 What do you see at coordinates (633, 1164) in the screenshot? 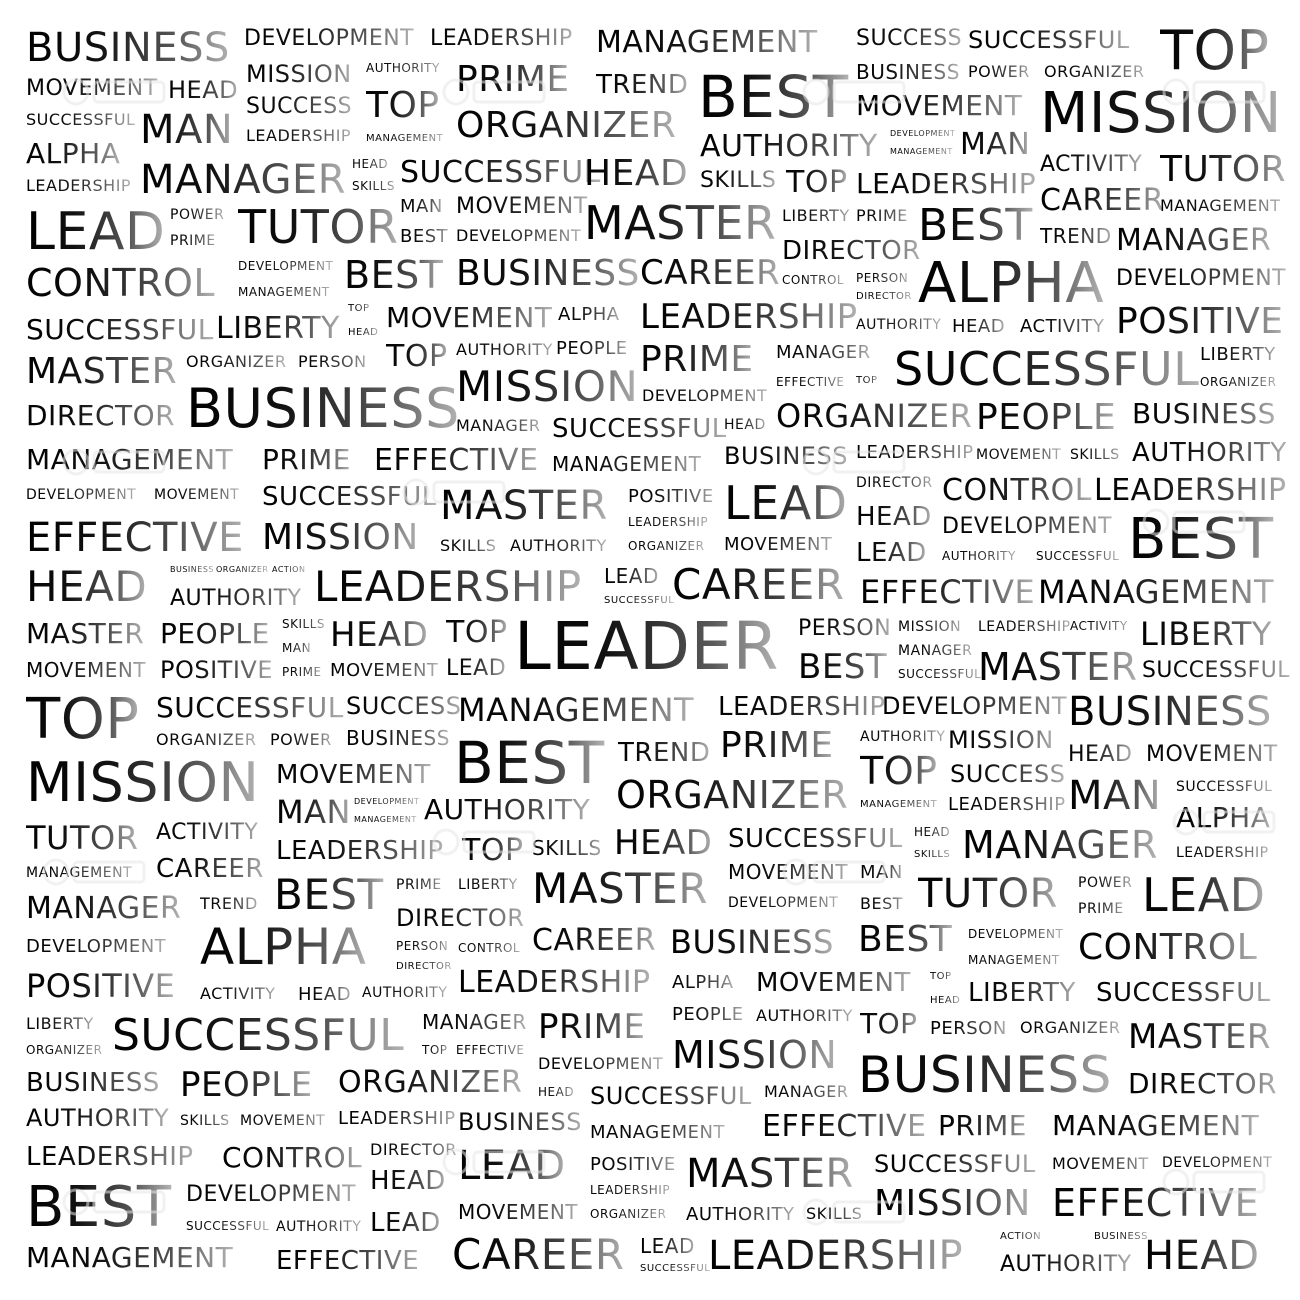
I see `word: POSITIVE` at bounding box center [633, 1164].